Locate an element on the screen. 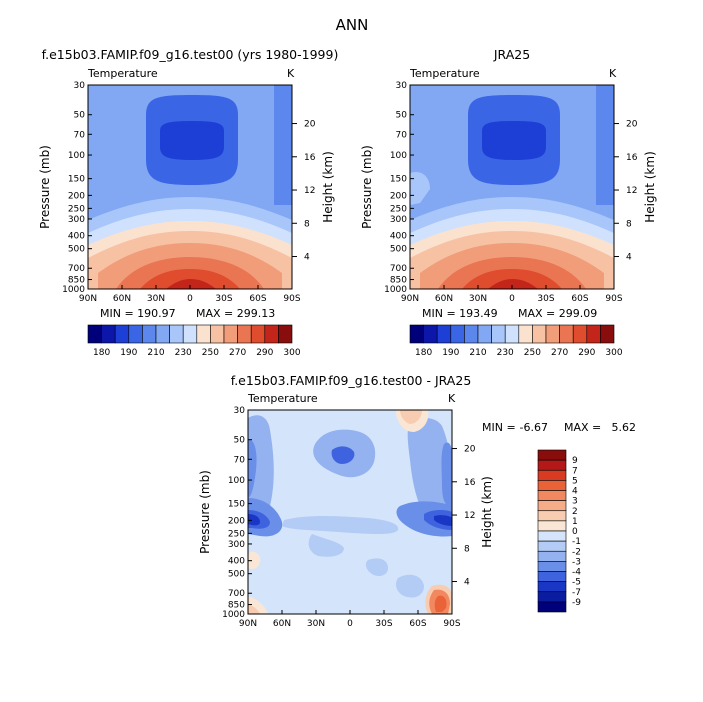  colorbar-label: -5 is located at coordinates (576, 583).